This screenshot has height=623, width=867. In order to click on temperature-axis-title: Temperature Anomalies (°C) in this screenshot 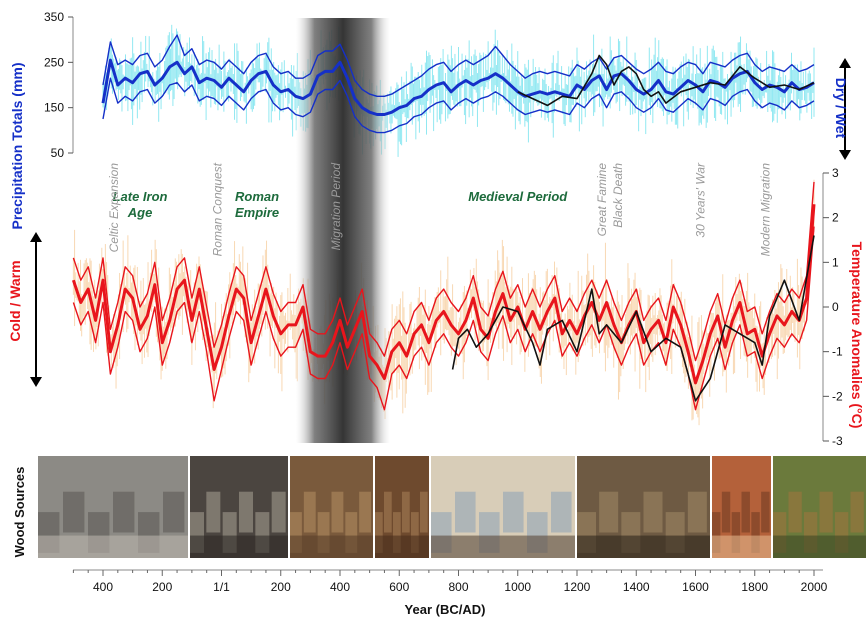, I will do `click(857, 335)`.